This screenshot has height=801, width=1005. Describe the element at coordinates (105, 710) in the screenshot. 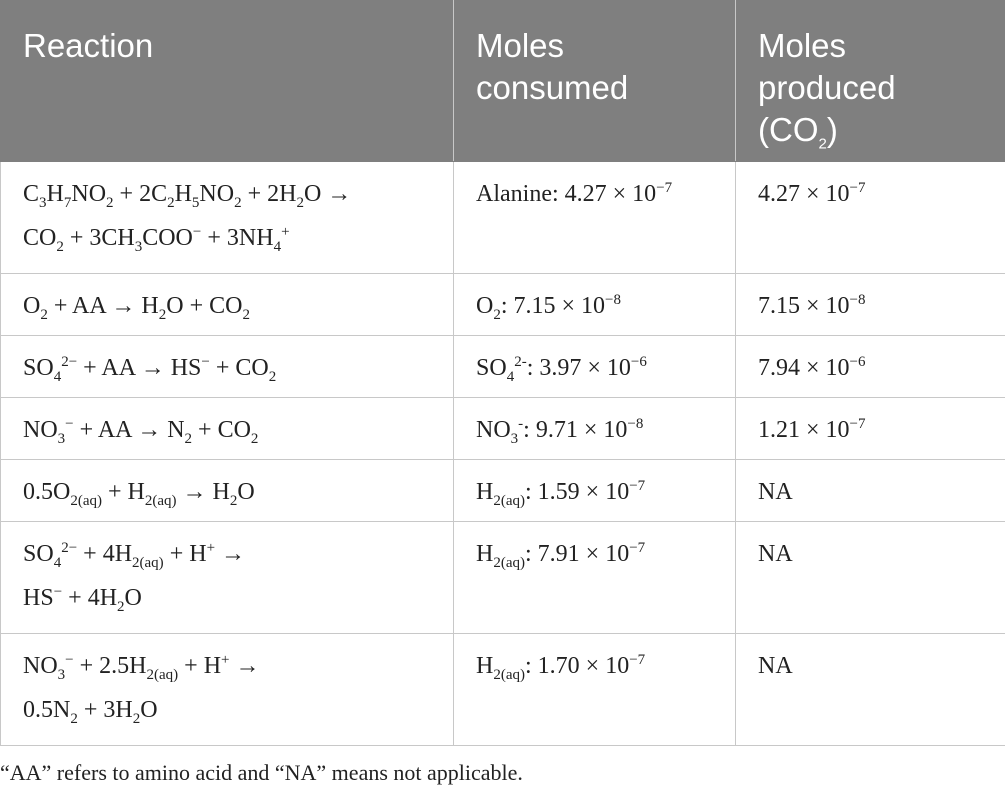

I see `text-run: + 3H` at that location.